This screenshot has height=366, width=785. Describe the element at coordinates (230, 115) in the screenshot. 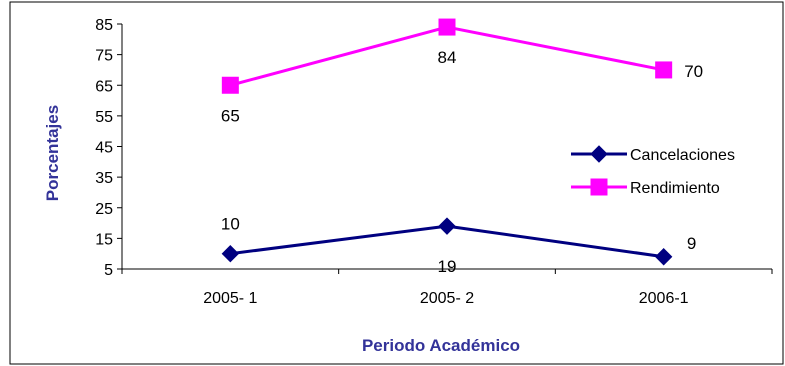

I see `data-label: 65` at that location.